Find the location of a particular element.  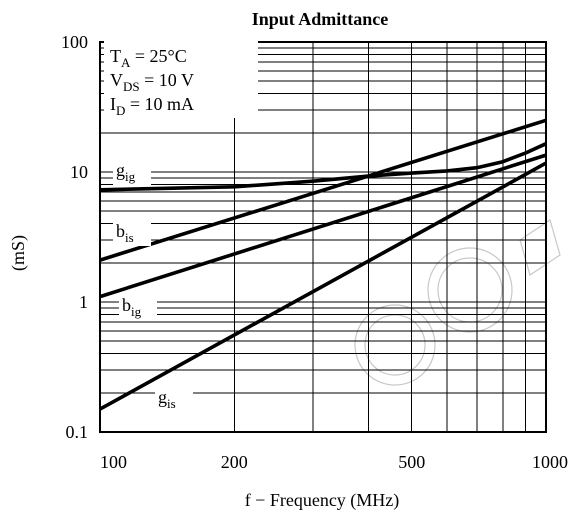

x-tick-label: 500 is located at coordinates (411, 462).